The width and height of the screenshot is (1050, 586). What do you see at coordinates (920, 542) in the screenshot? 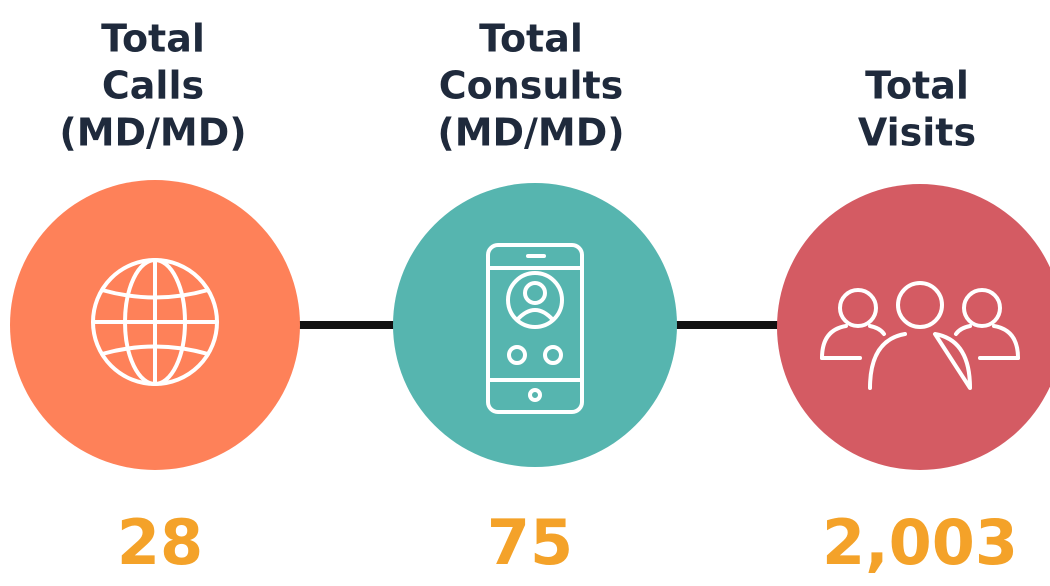
I see `value: 2,003` at bounding box center [920, 542].